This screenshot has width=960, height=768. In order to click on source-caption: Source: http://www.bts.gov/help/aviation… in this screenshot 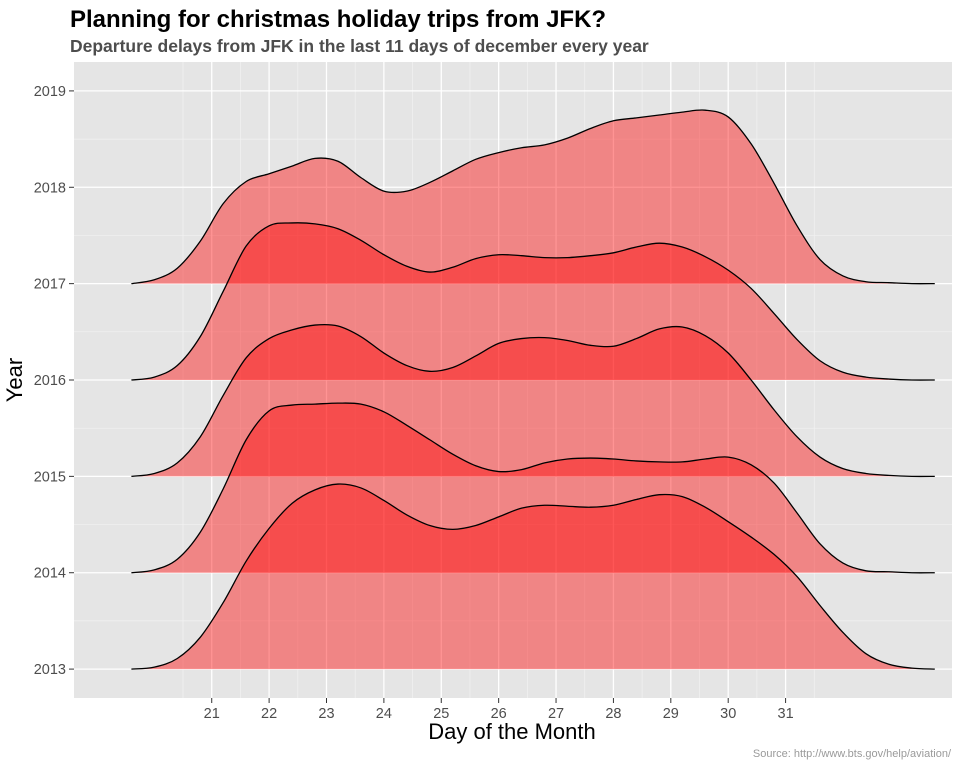, I will do `click(852, 754)`.